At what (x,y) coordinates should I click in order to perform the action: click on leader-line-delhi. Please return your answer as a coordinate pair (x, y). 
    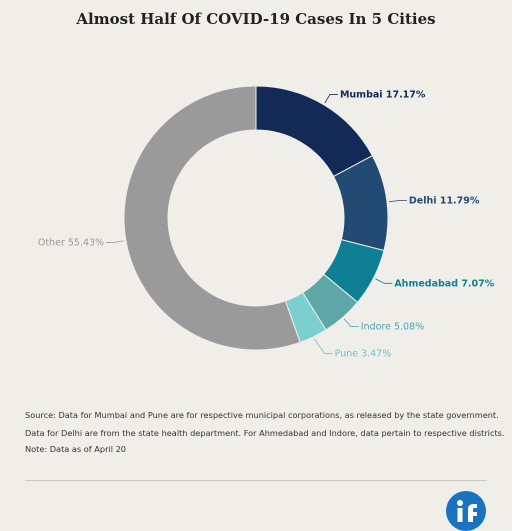
    Looking at the image, I should click on (397, 201).